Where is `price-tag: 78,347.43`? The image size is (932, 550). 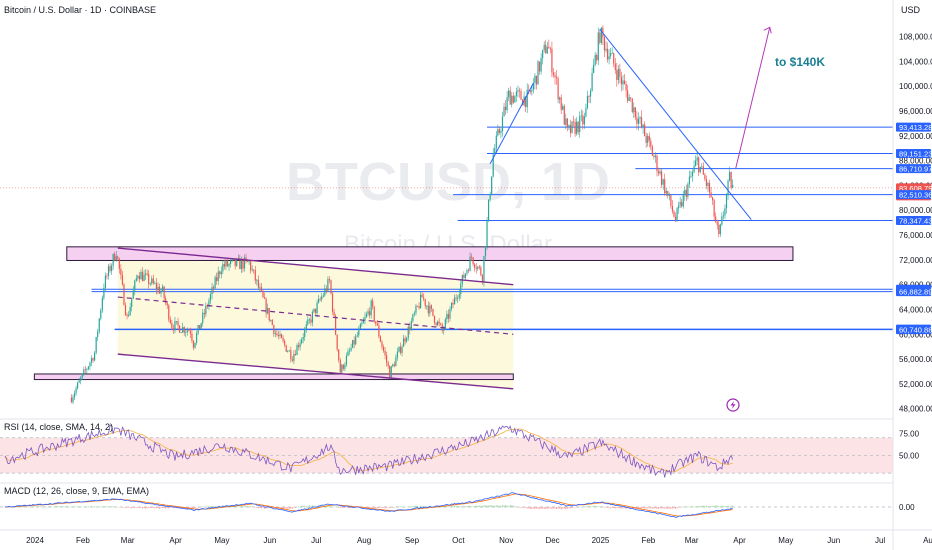
price-tag: 78,347.43 is located at coordinates (914, 220).